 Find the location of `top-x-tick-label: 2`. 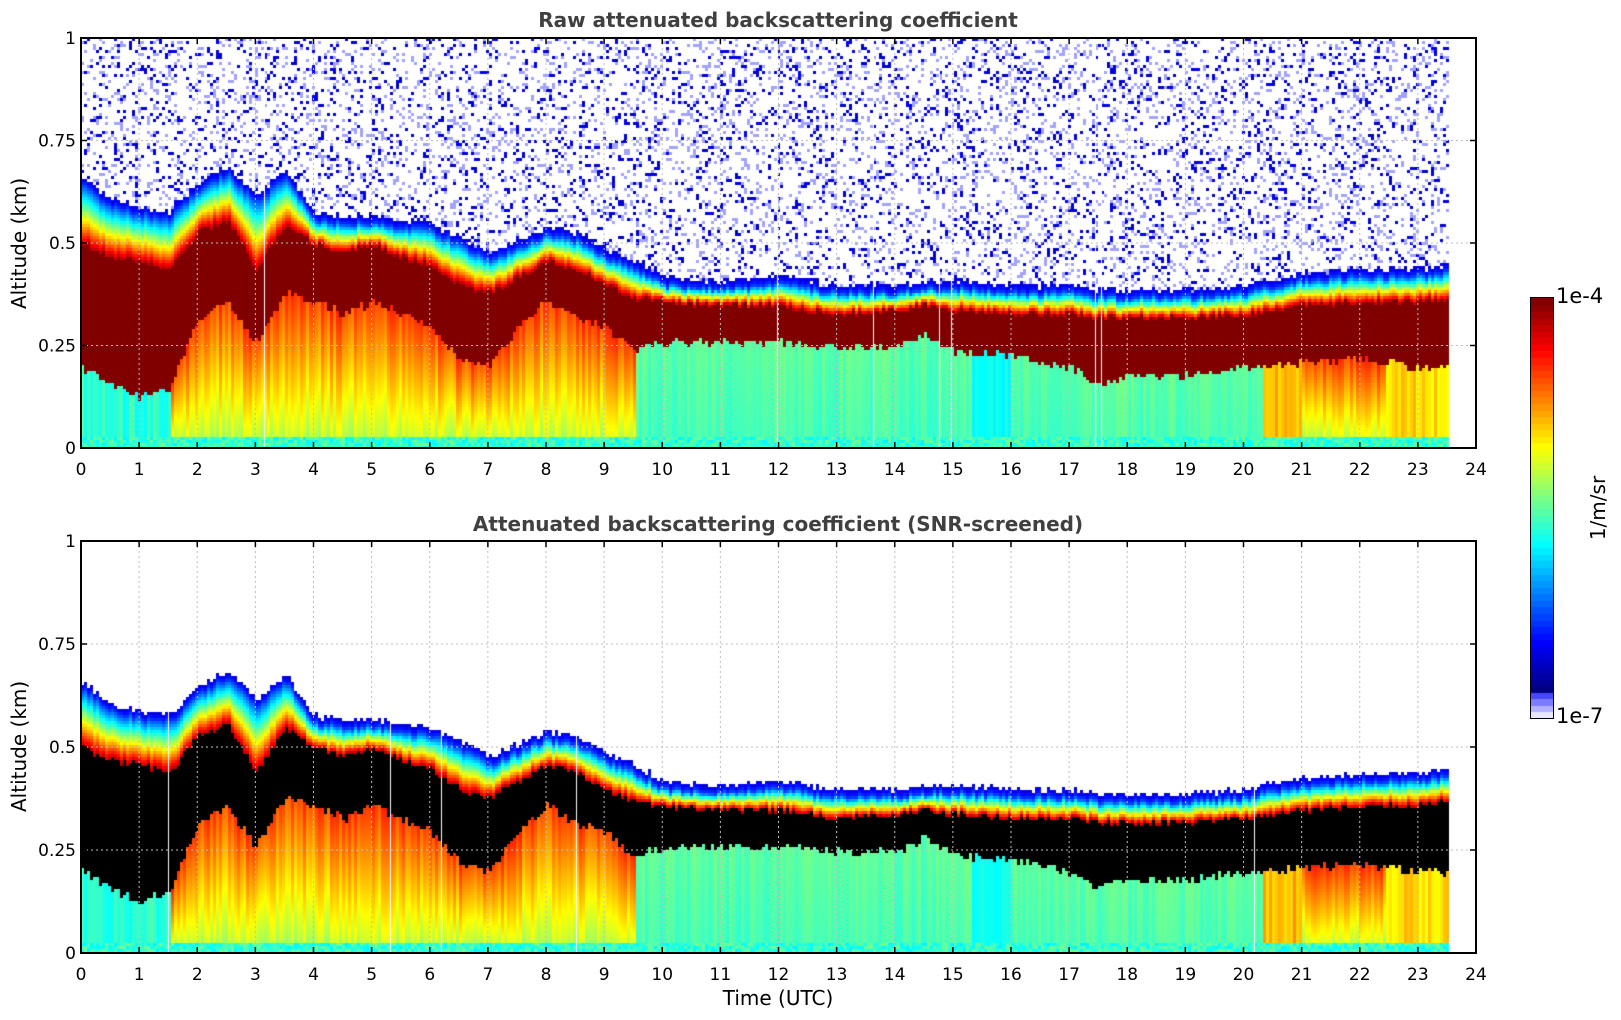

top-x-tick-label: 2 is located at coordinates (197, 470).